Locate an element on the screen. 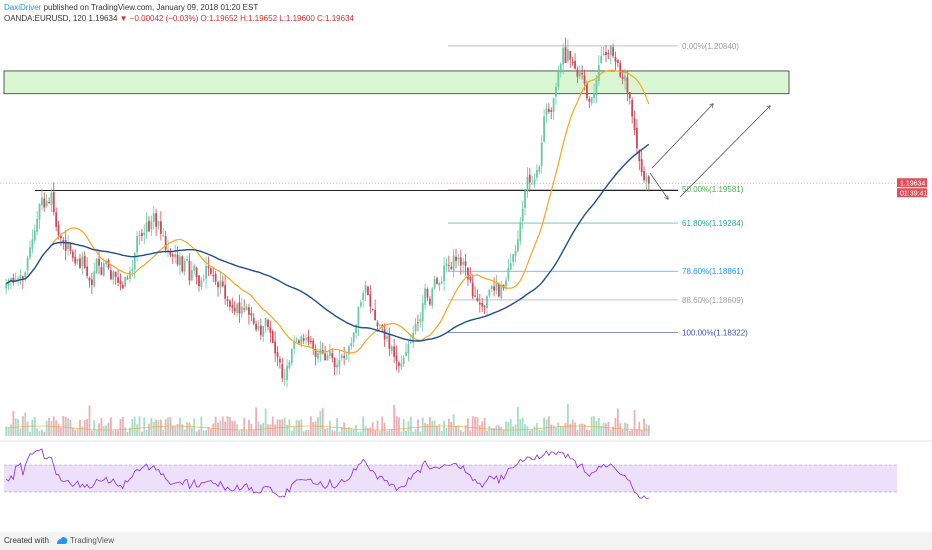 Image resolution: width=932 pixels, height=550 pixels. price-change: ▼ −0.00042 (−0.03%) is located at coordinates (159, 18).